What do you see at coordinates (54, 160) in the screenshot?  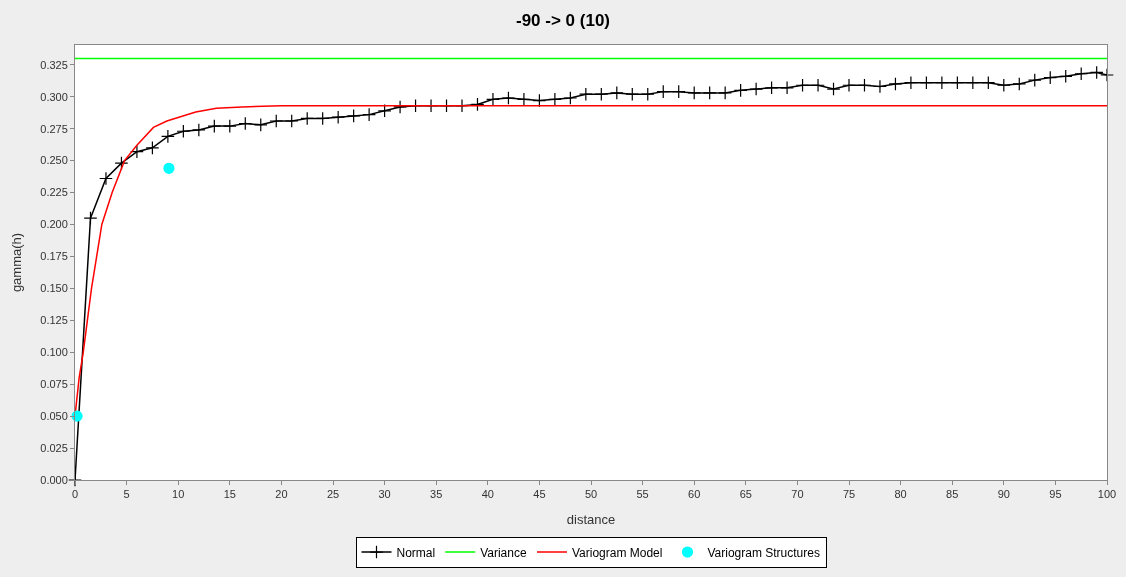 I see `y-tick-label: 0.250` at bounding box center [54, 160].